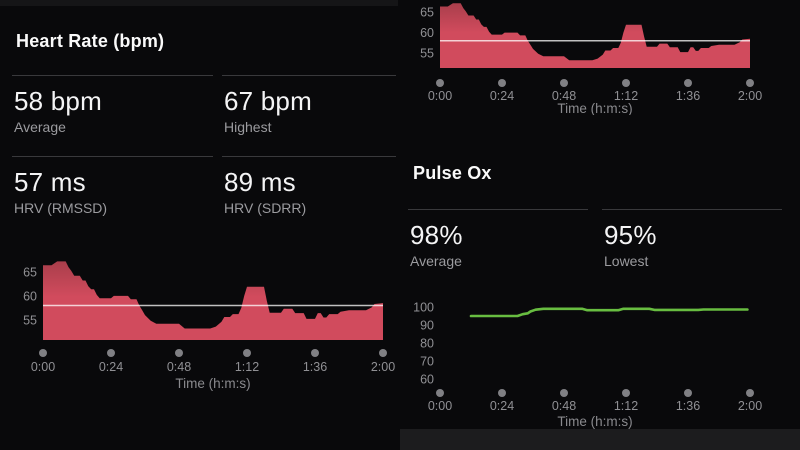 Image resolution: width=800 pixels, height=450 pixels. What do you see at coordinates (609, 312) in the screenshot?
I see `chart-line` at bounding box center [609, 312].